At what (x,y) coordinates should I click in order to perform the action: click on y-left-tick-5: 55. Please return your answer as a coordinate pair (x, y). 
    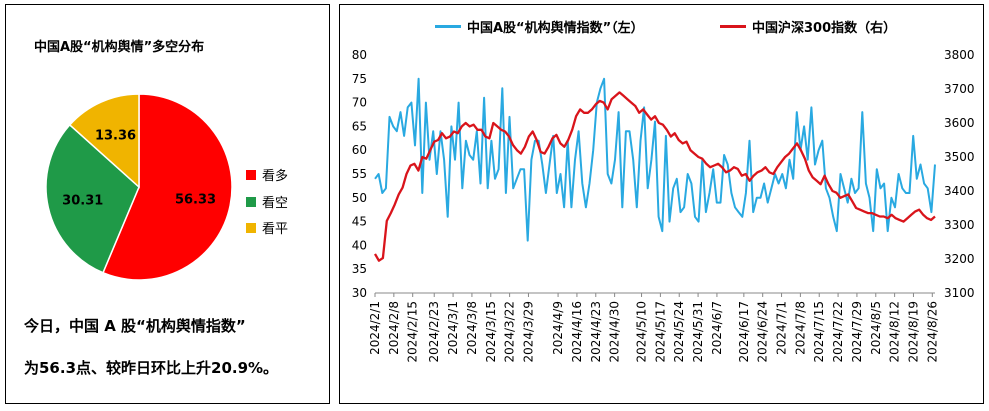
    Looking at the image, I should click on (359, 174).